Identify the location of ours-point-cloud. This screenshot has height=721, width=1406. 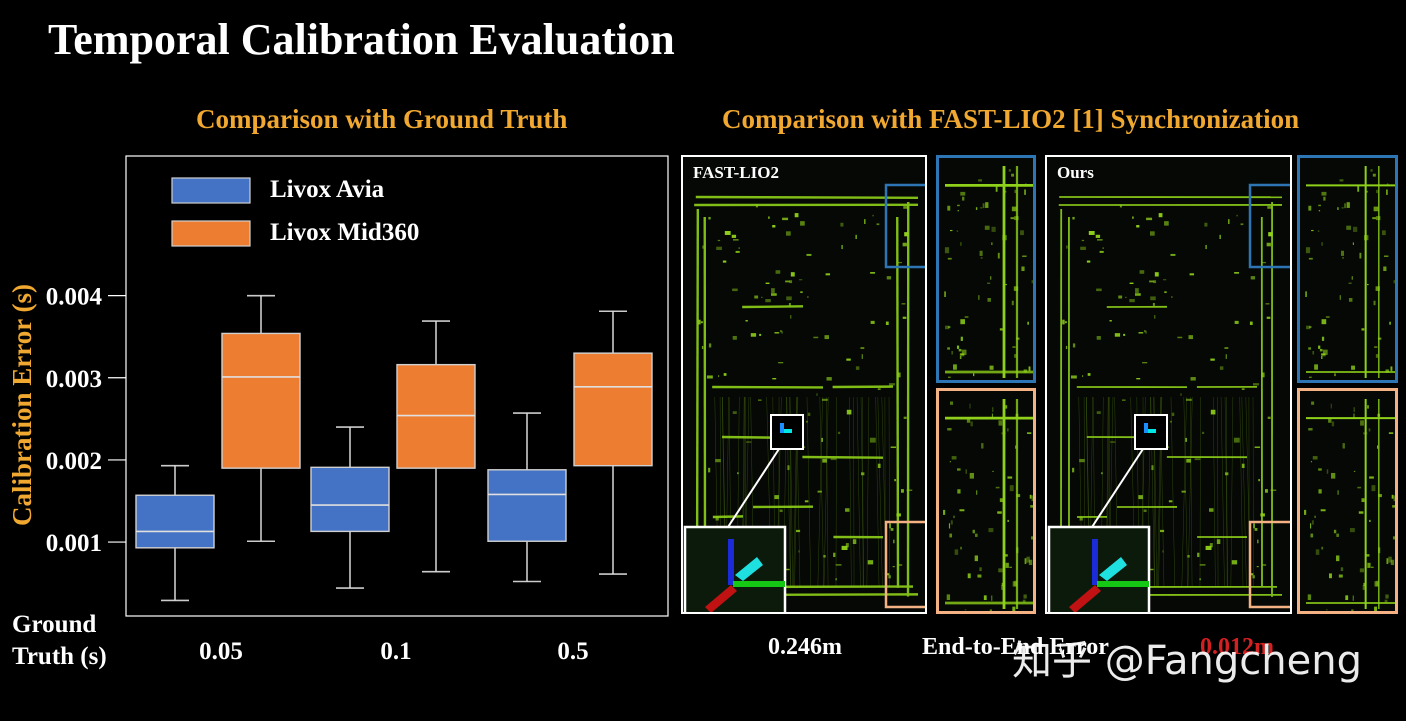
(1168, 397).